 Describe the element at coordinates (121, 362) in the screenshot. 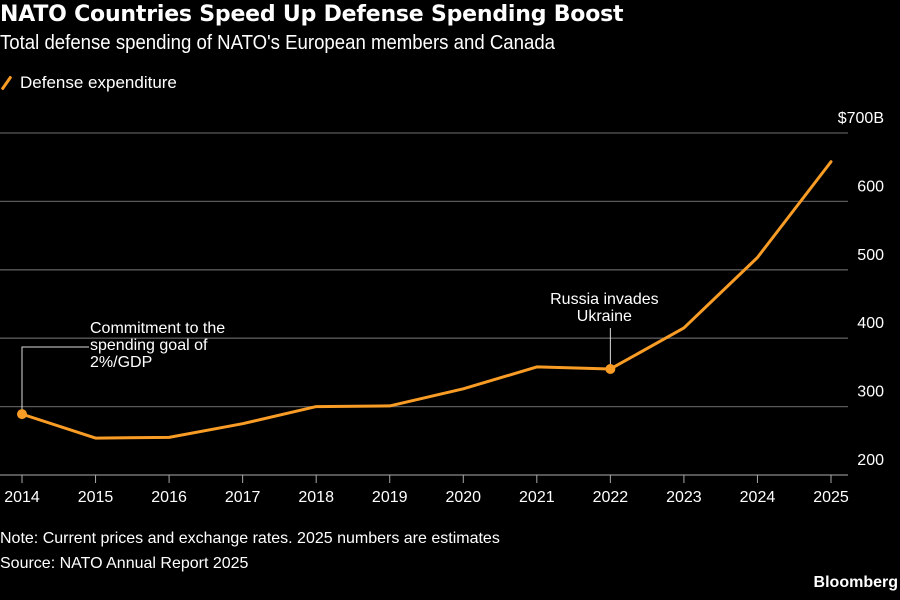

I see `annotation-text: 2%/GDP` at that location.